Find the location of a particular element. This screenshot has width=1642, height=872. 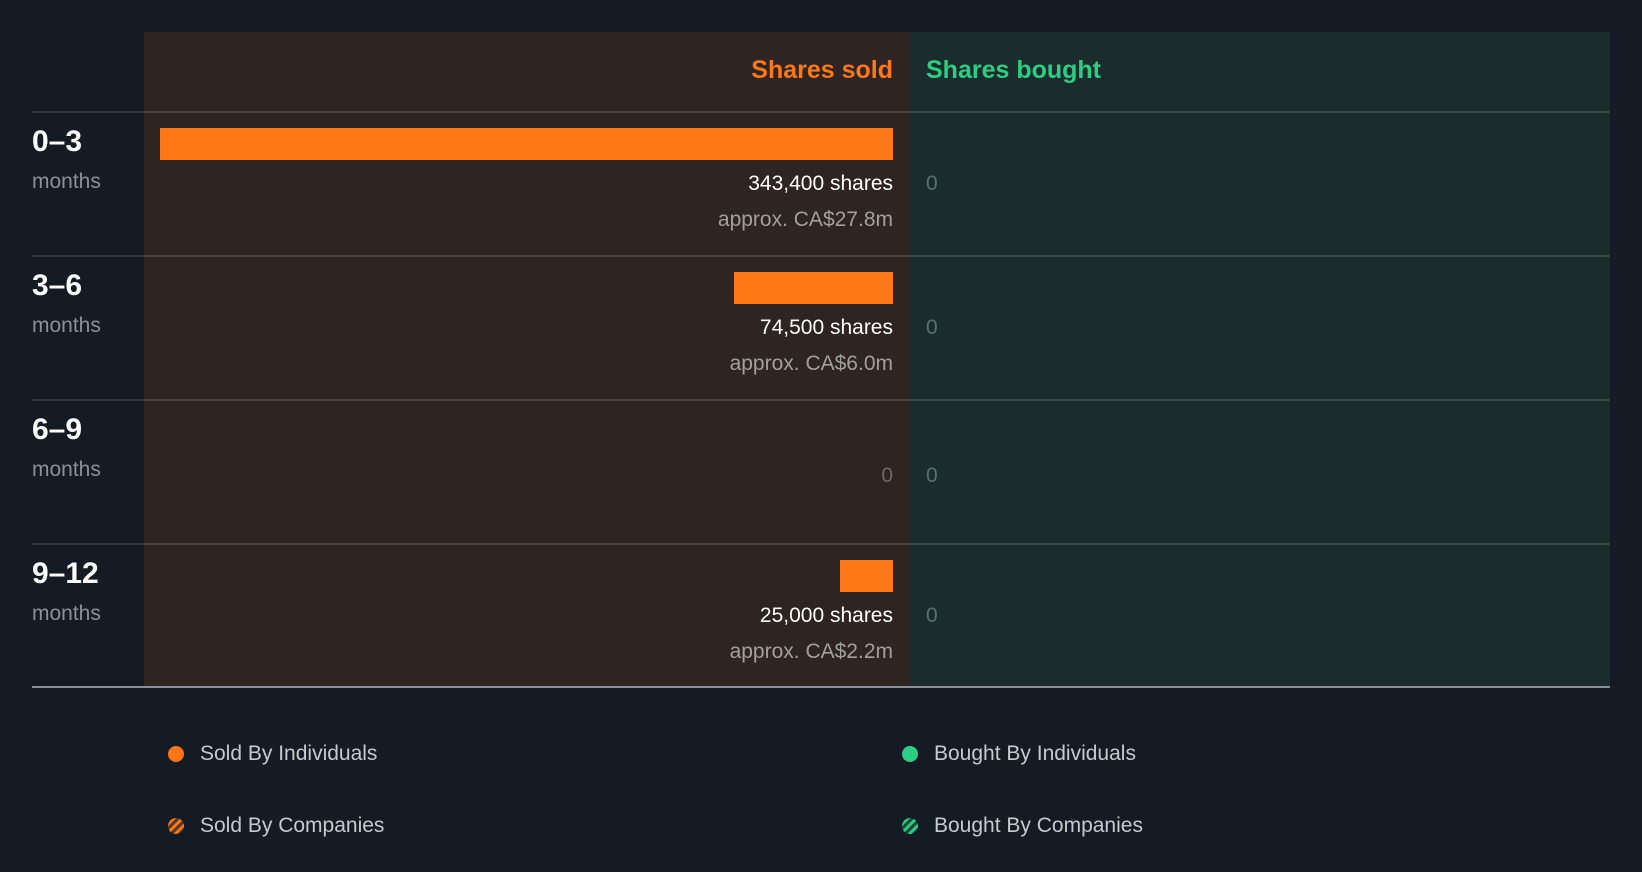

legend-bought-companies: Bought By Companies is located at coordinates (1022, 826).